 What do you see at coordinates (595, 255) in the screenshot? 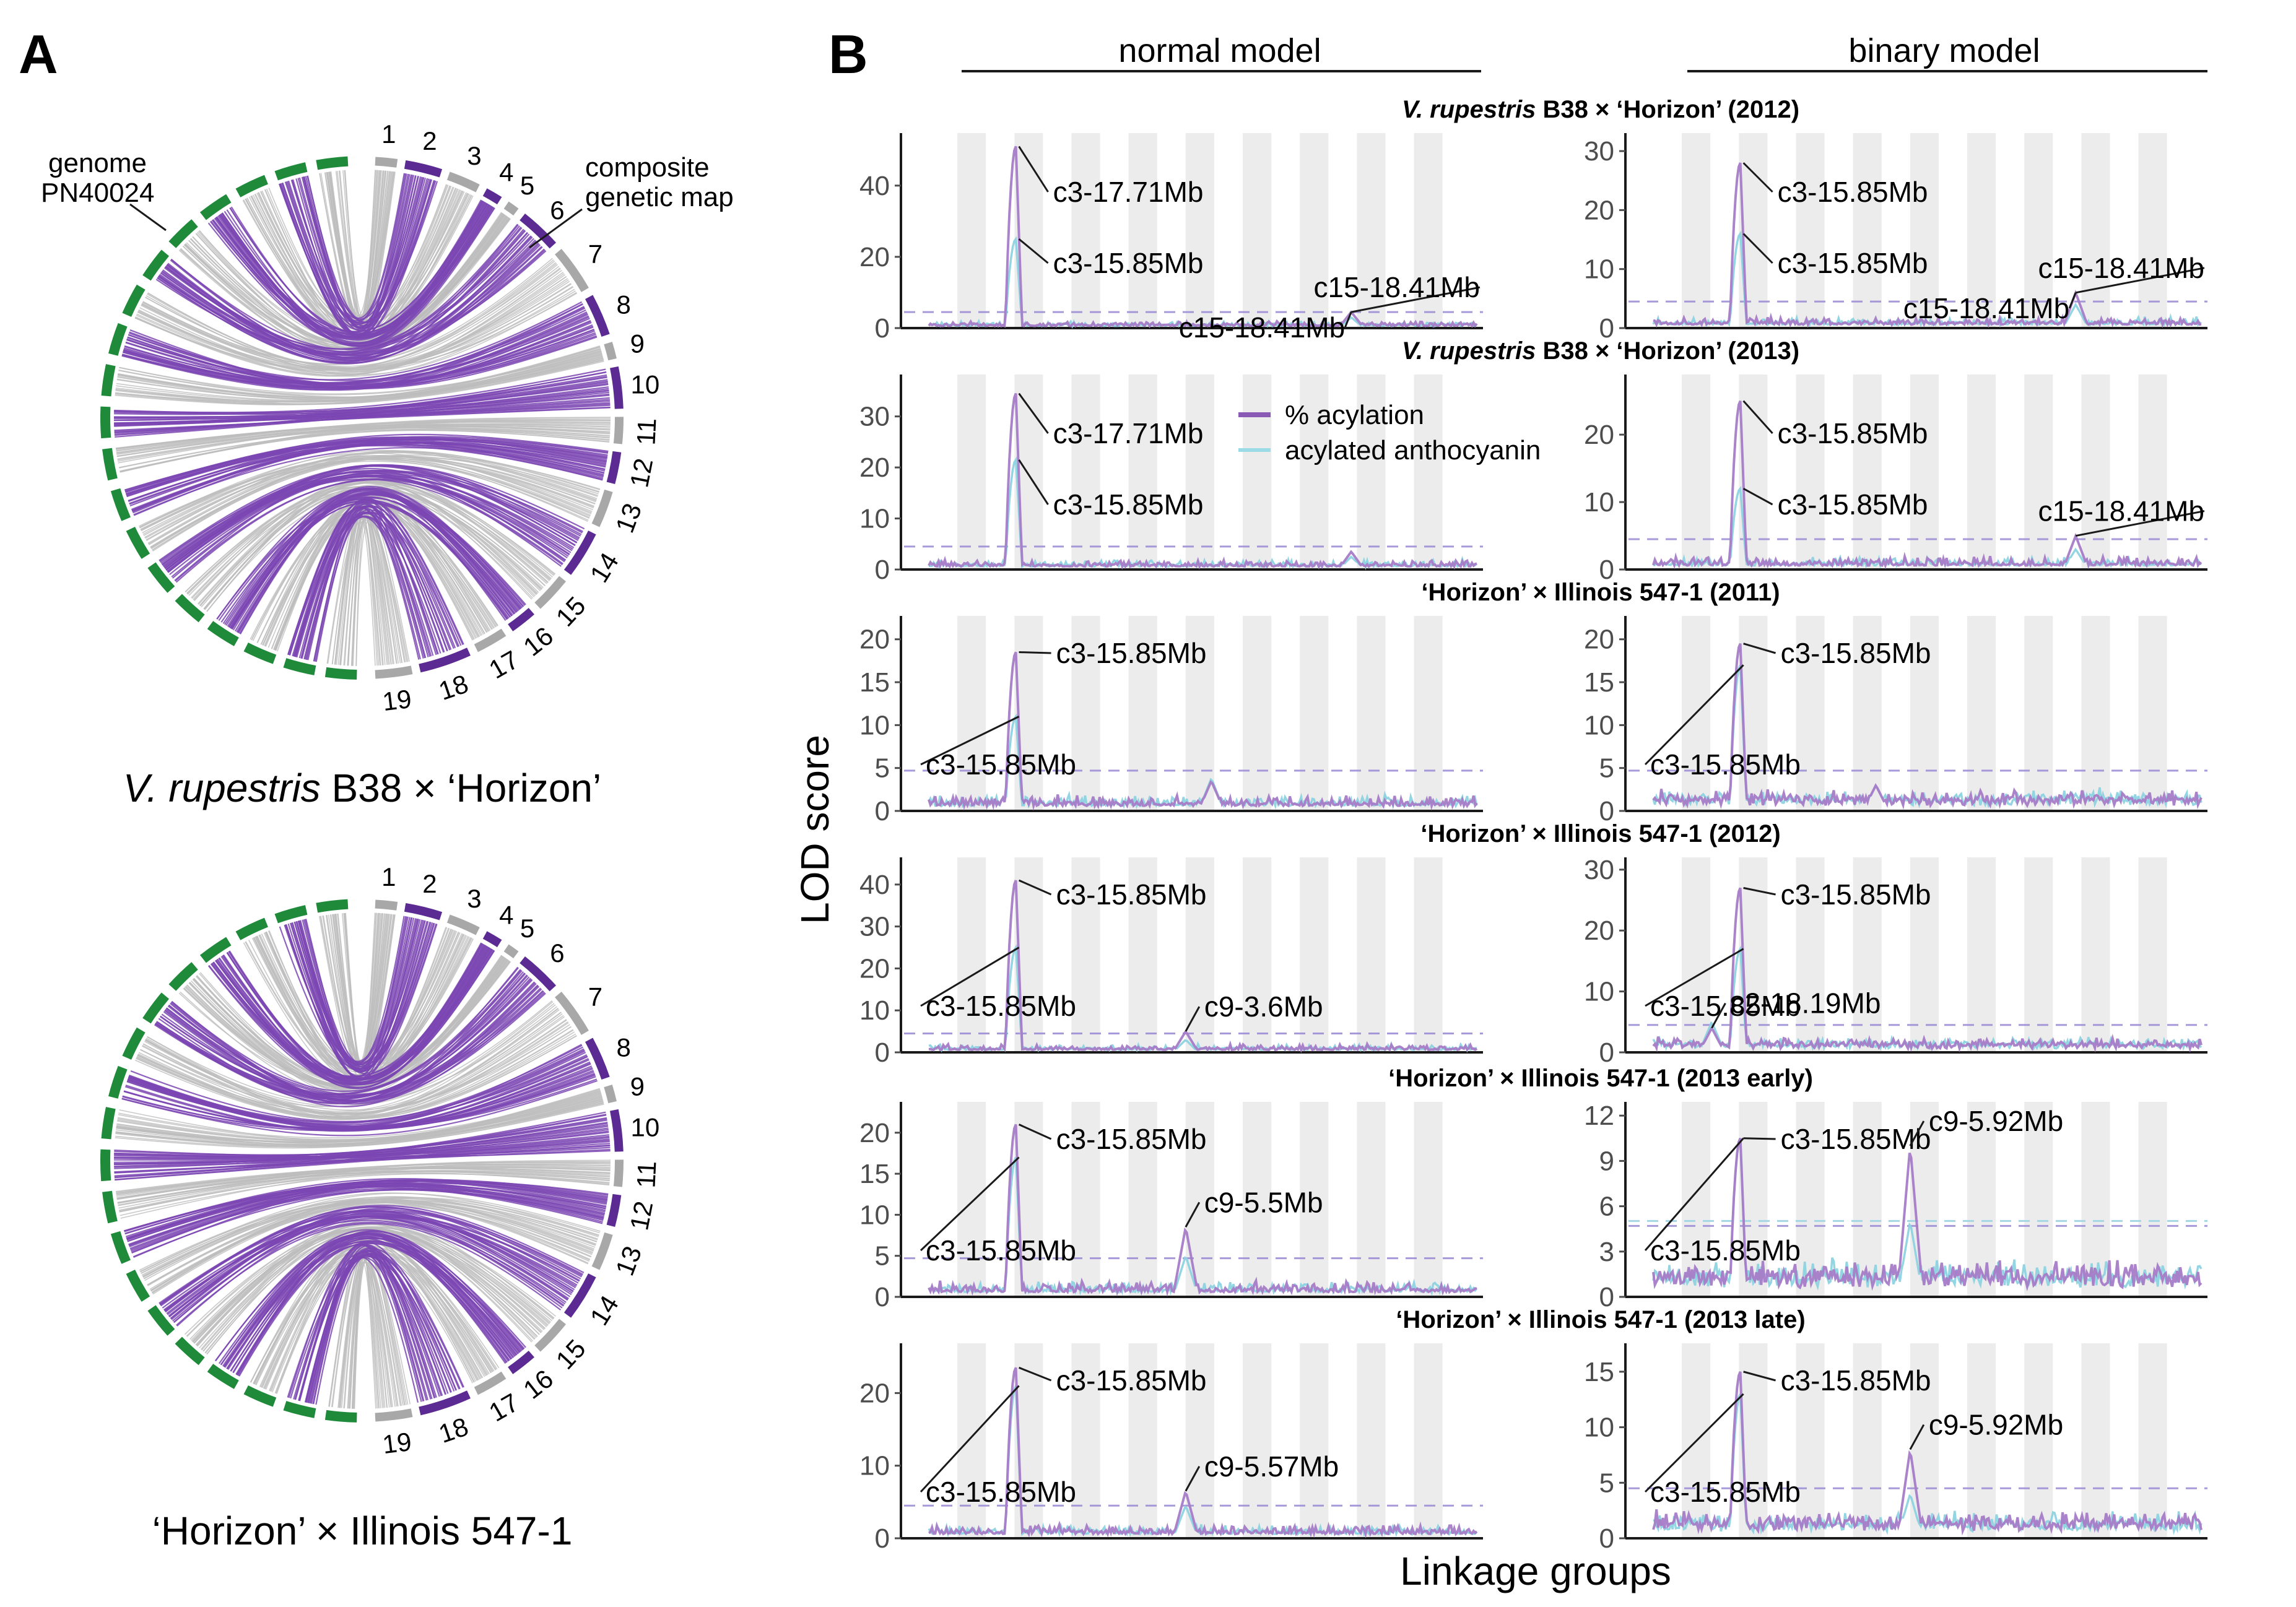
I see `chromosome-7-label: 7` at bounding box center [595, 255].